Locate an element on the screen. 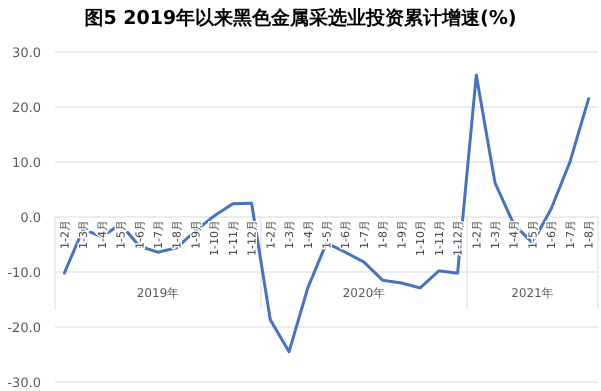 Image resolution: width=601 pixels, height=391 pixels. y-tick-label: -10.0 is located at coordinates (24, 273).